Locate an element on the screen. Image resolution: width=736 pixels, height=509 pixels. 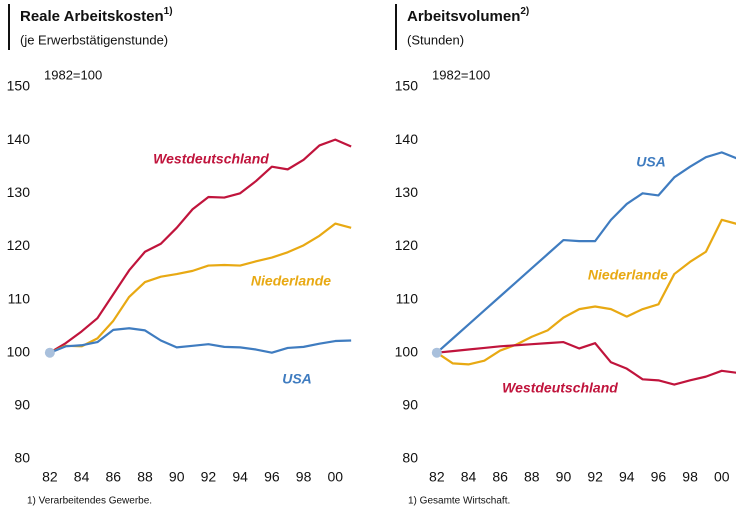
title-footnote-mark: 1) is located at coordinates (168, 11).